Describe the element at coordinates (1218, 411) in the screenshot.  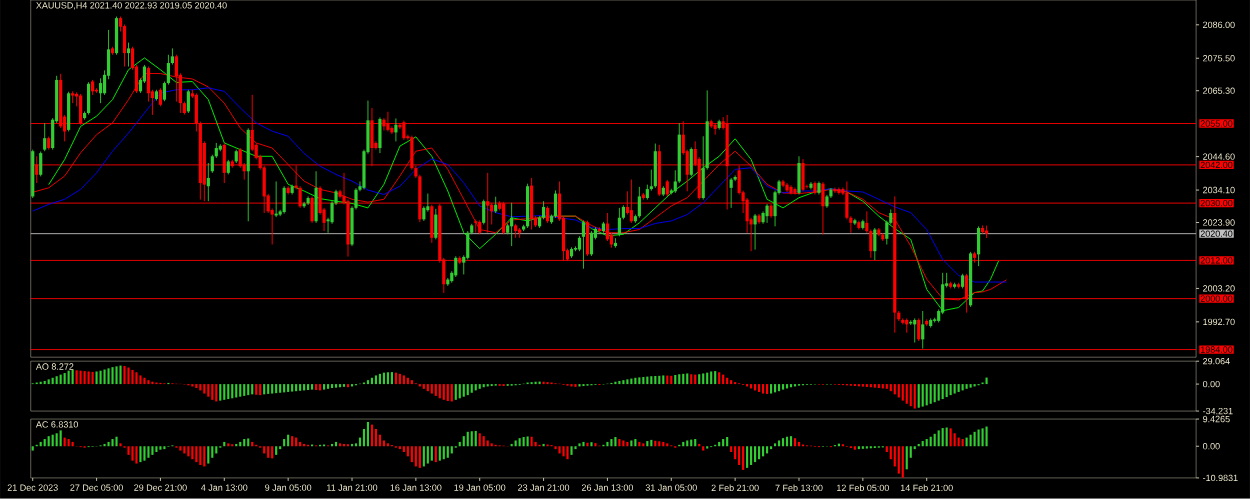
I see `y-tick-label: -34.231` at that location.